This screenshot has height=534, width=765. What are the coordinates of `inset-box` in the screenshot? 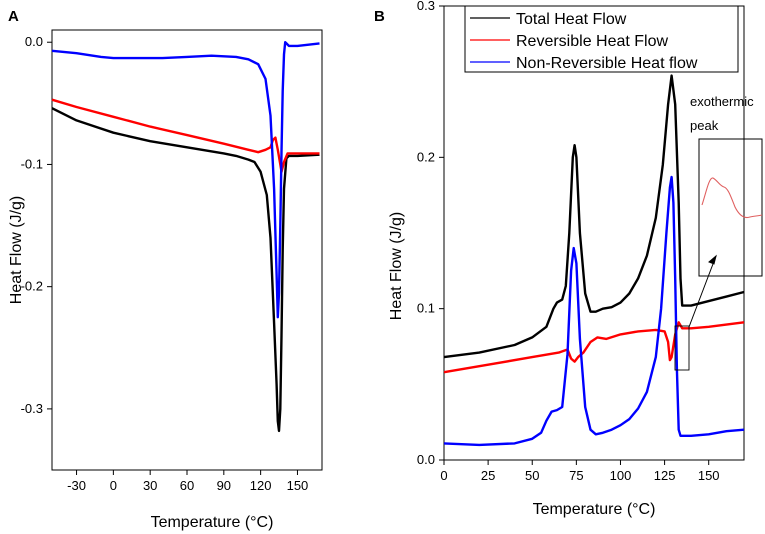 It's located at (730, 207).